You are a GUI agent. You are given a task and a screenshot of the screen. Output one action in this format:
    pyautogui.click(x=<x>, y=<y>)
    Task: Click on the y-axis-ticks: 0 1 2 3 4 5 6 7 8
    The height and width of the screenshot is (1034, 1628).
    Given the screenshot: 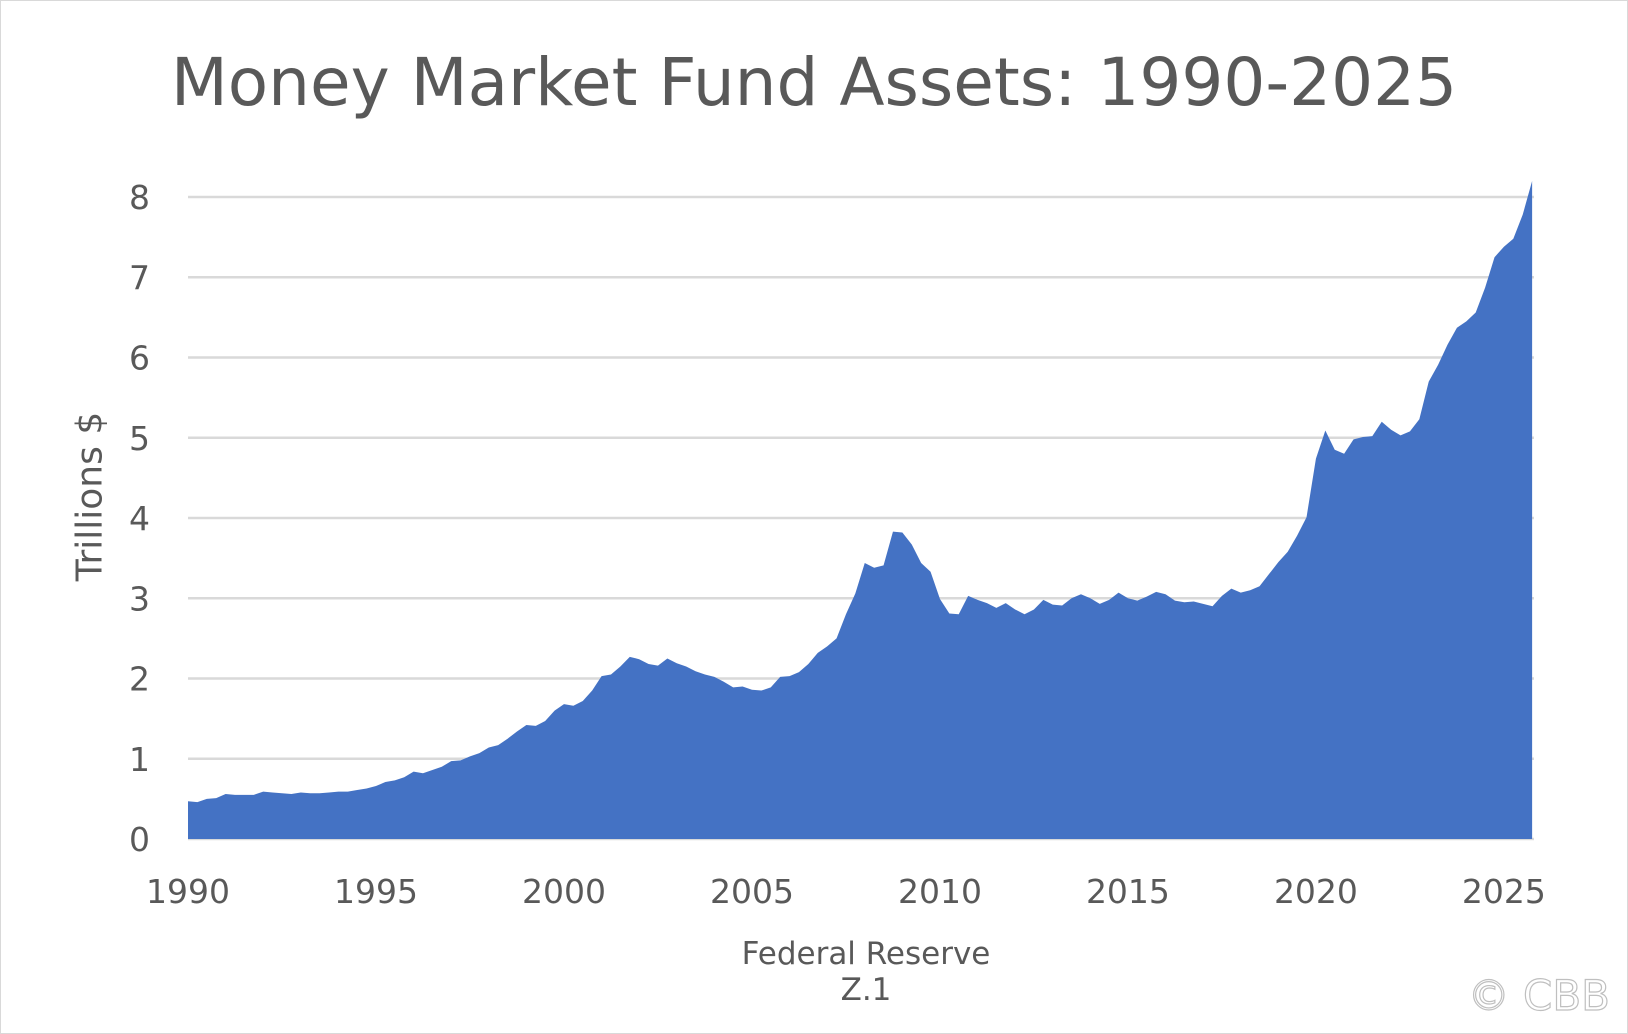 What is the action you would take?
    pyautogui.click(x=139, y=518)
    